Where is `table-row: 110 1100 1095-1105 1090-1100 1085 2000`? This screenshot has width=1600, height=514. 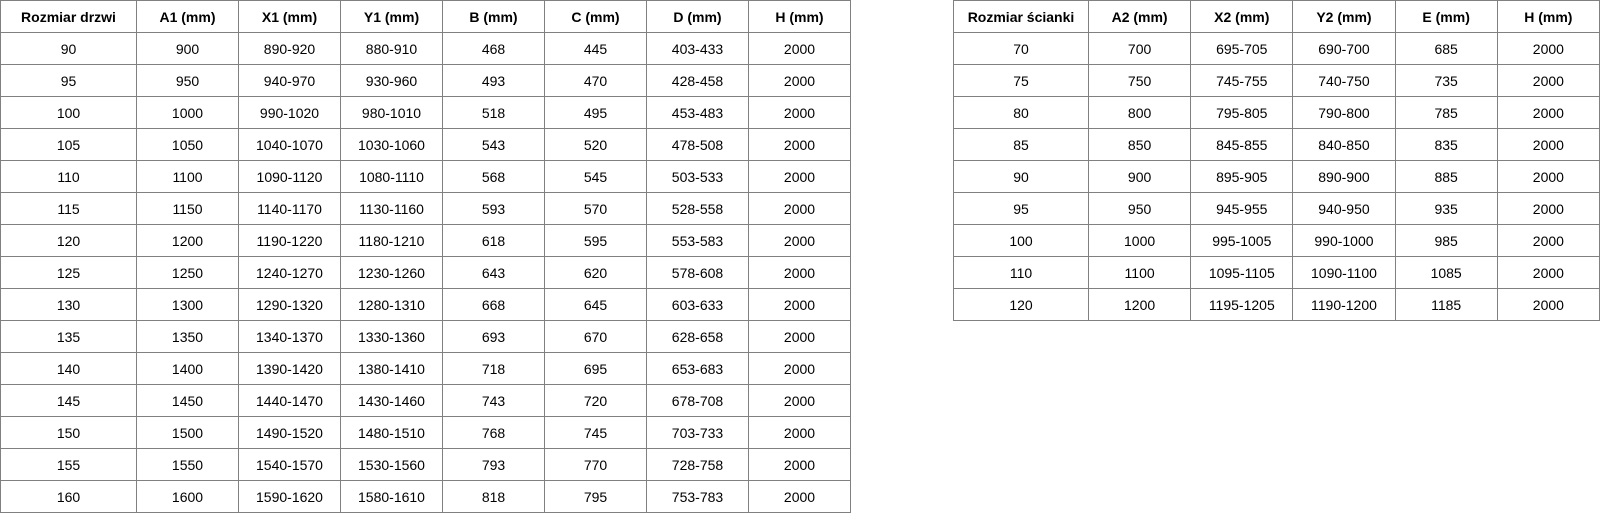
table-row: 110 1100 1095-1105 1090-1100 1085 2000 is located at coordinates (1276, 272).